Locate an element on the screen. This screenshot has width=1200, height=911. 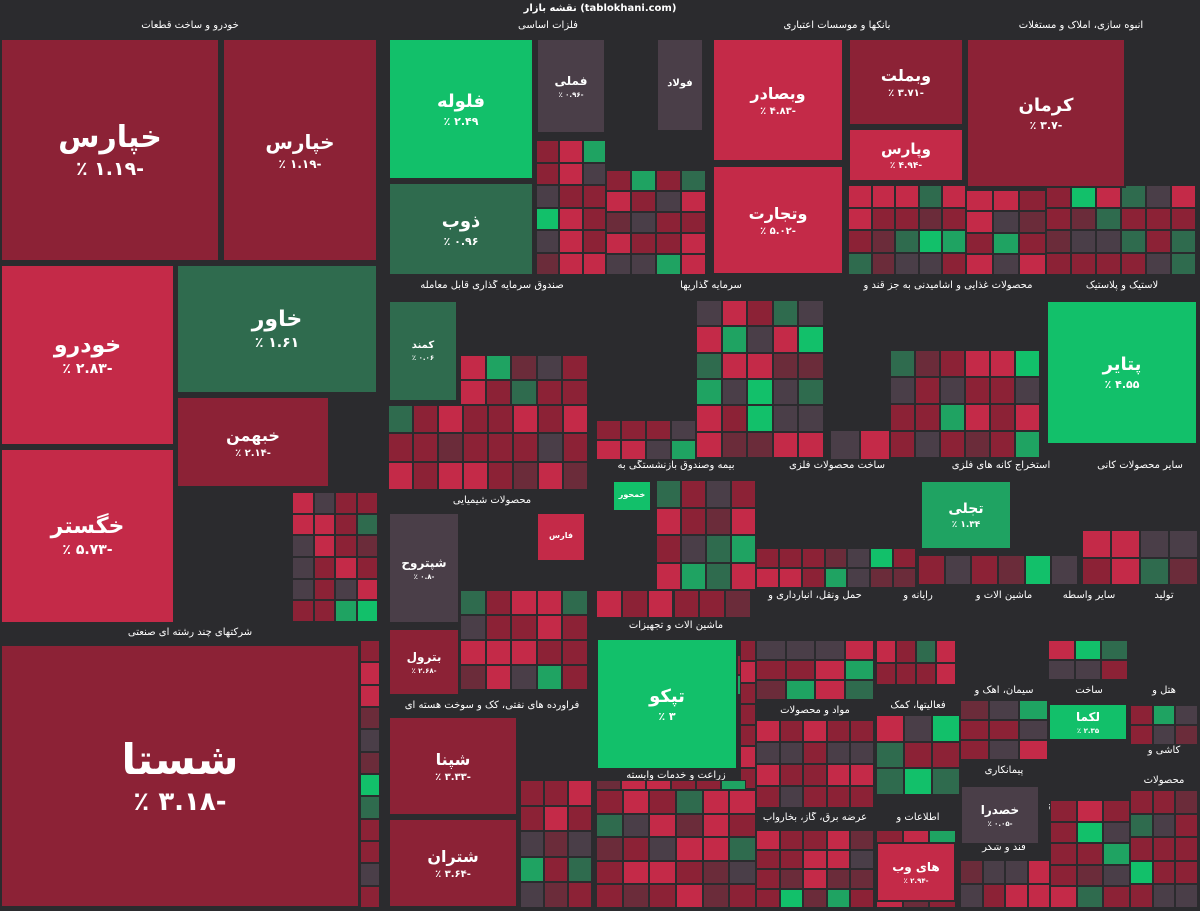
stock-tile: فولاد is located at coordinates (680, 85).